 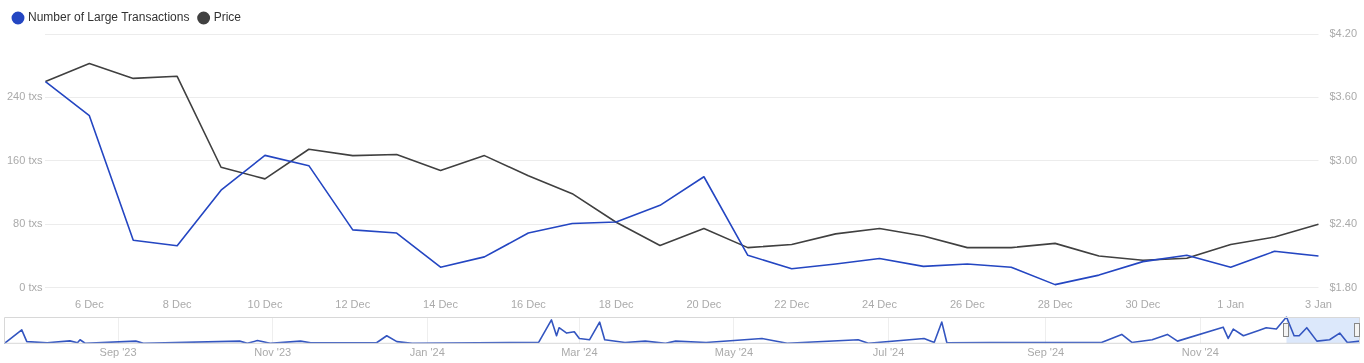 I want to click on legend-label: Number of Large Transactions, so click(x=109, y=17).